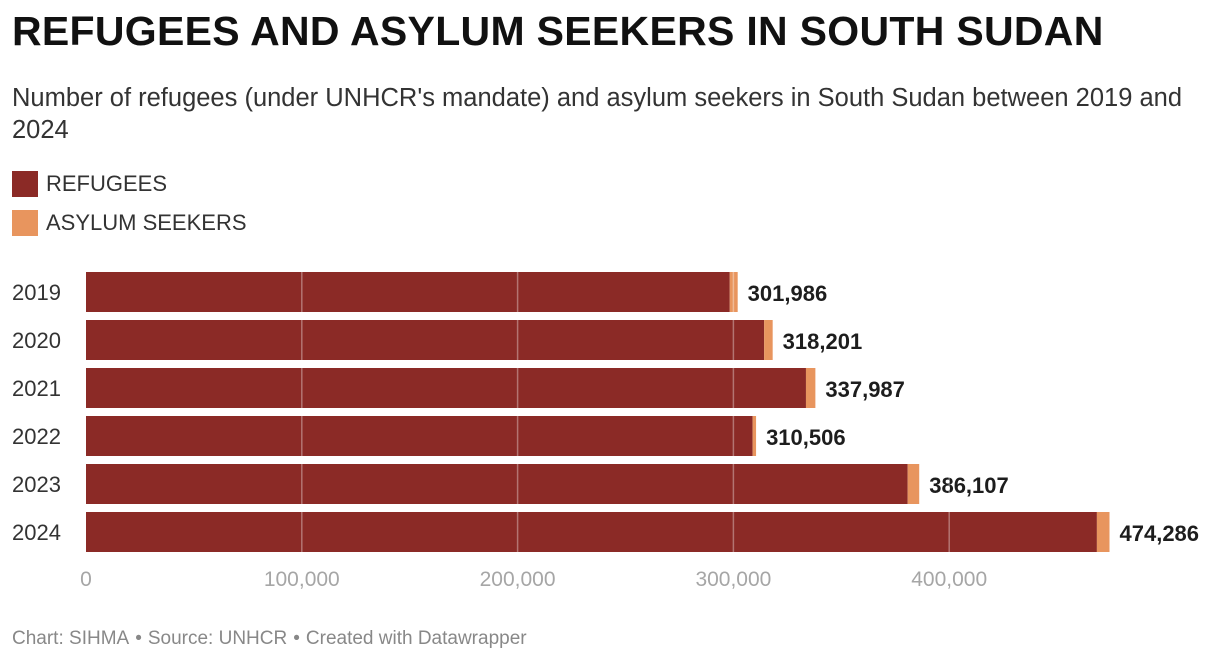  Describe the element at coordinates (733, 292) in the screenshot. I see `bar-asylum-seekers-2019` at that location.